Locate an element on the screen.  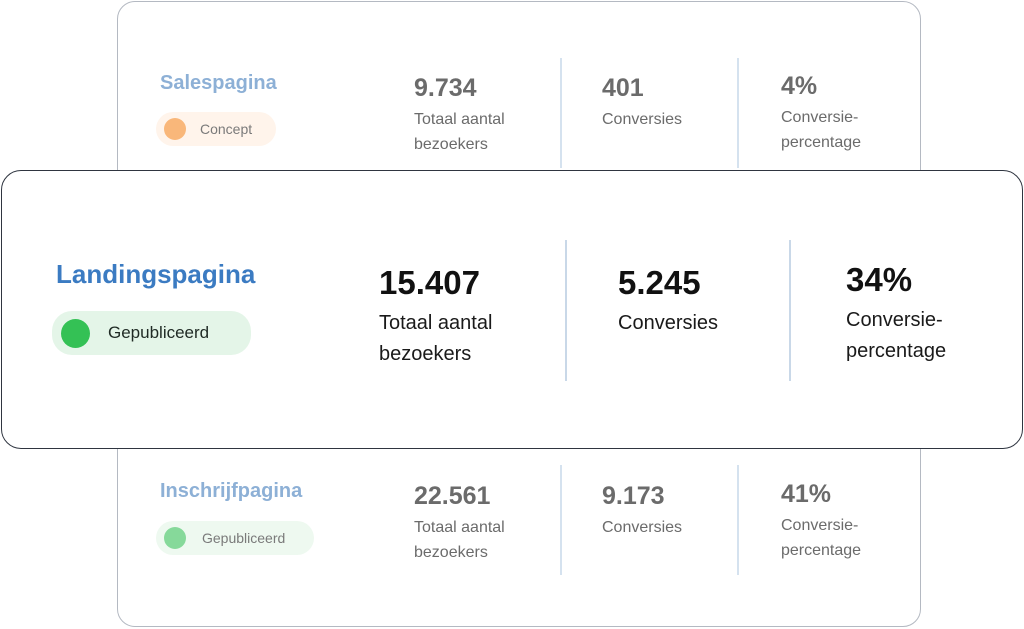
metric-value: 34% is located at coordinates (879, 279).